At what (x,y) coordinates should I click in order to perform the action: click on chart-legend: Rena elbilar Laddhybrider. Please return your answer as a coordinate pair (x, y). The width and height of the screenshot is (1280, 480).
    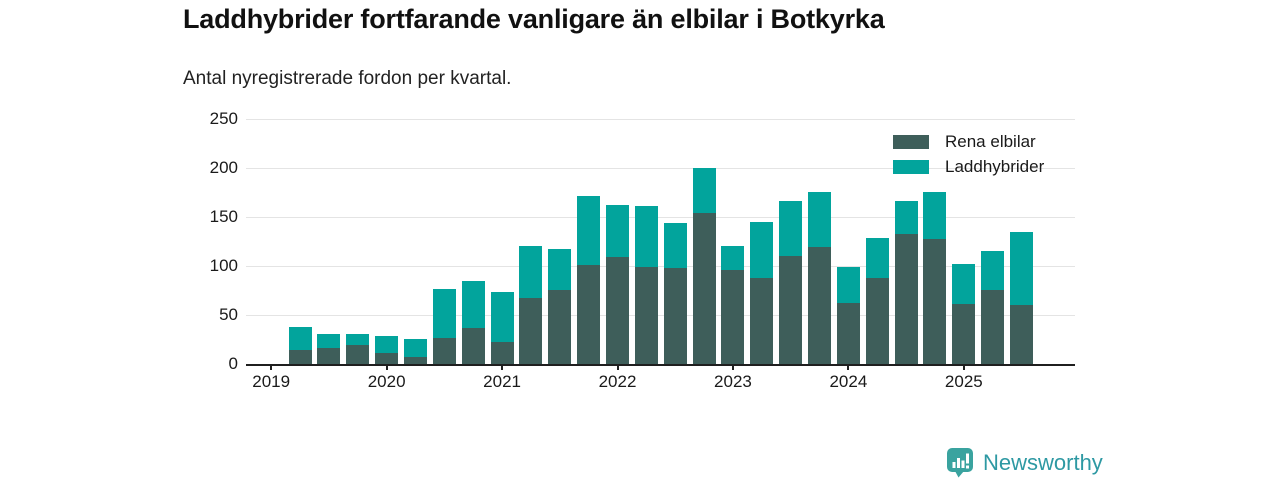
    Looking at the image, I should click on (968, 157).